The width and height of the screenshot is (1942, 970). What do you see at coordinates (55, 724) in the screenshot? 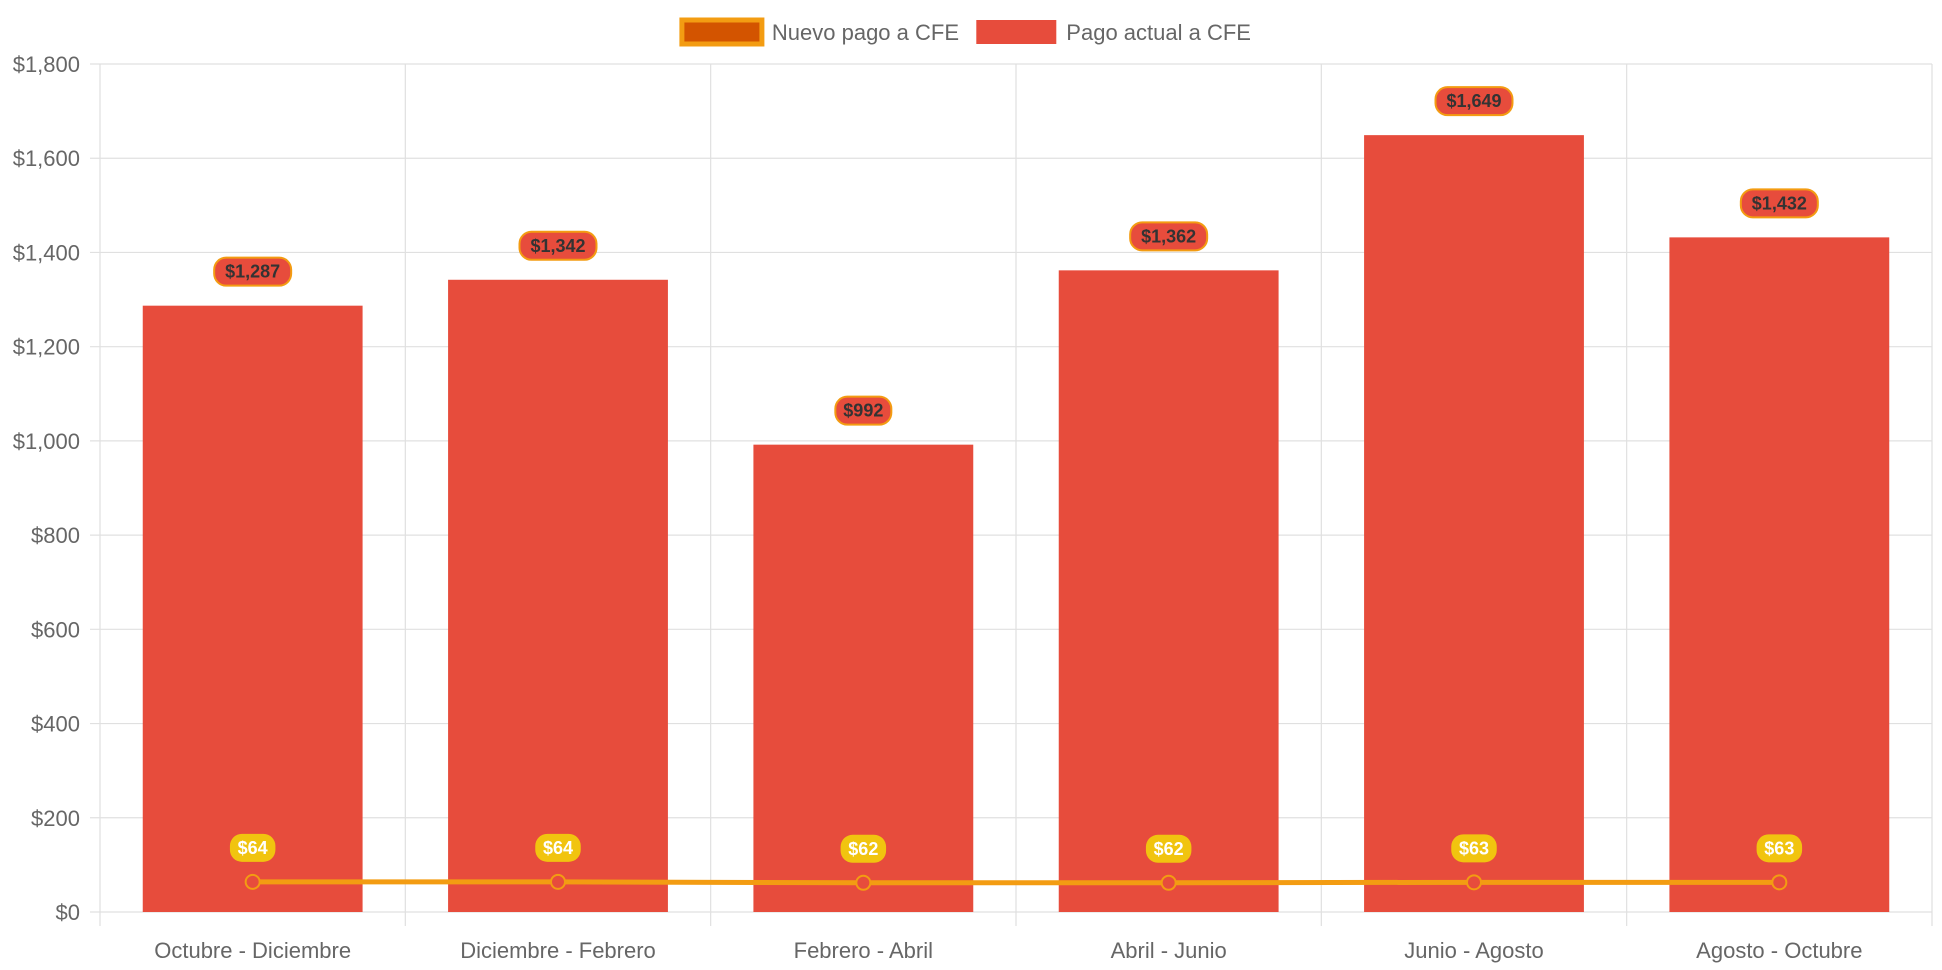
I see `y-tick-label: $400` at bounding box center [55, 724].